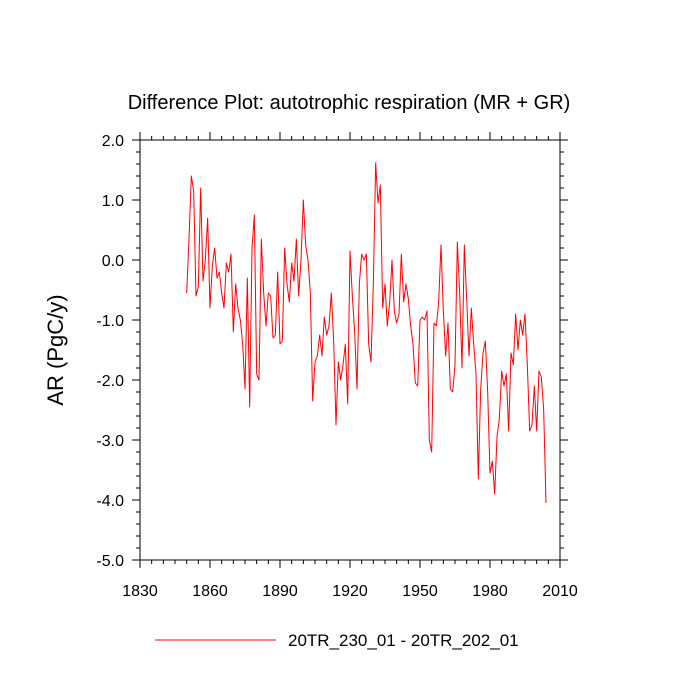 This screenshot has width=700, height=700. Describe the element at coordinates (280, 591) in the screenshot. I see `x-tick-label: 1890` at that location.